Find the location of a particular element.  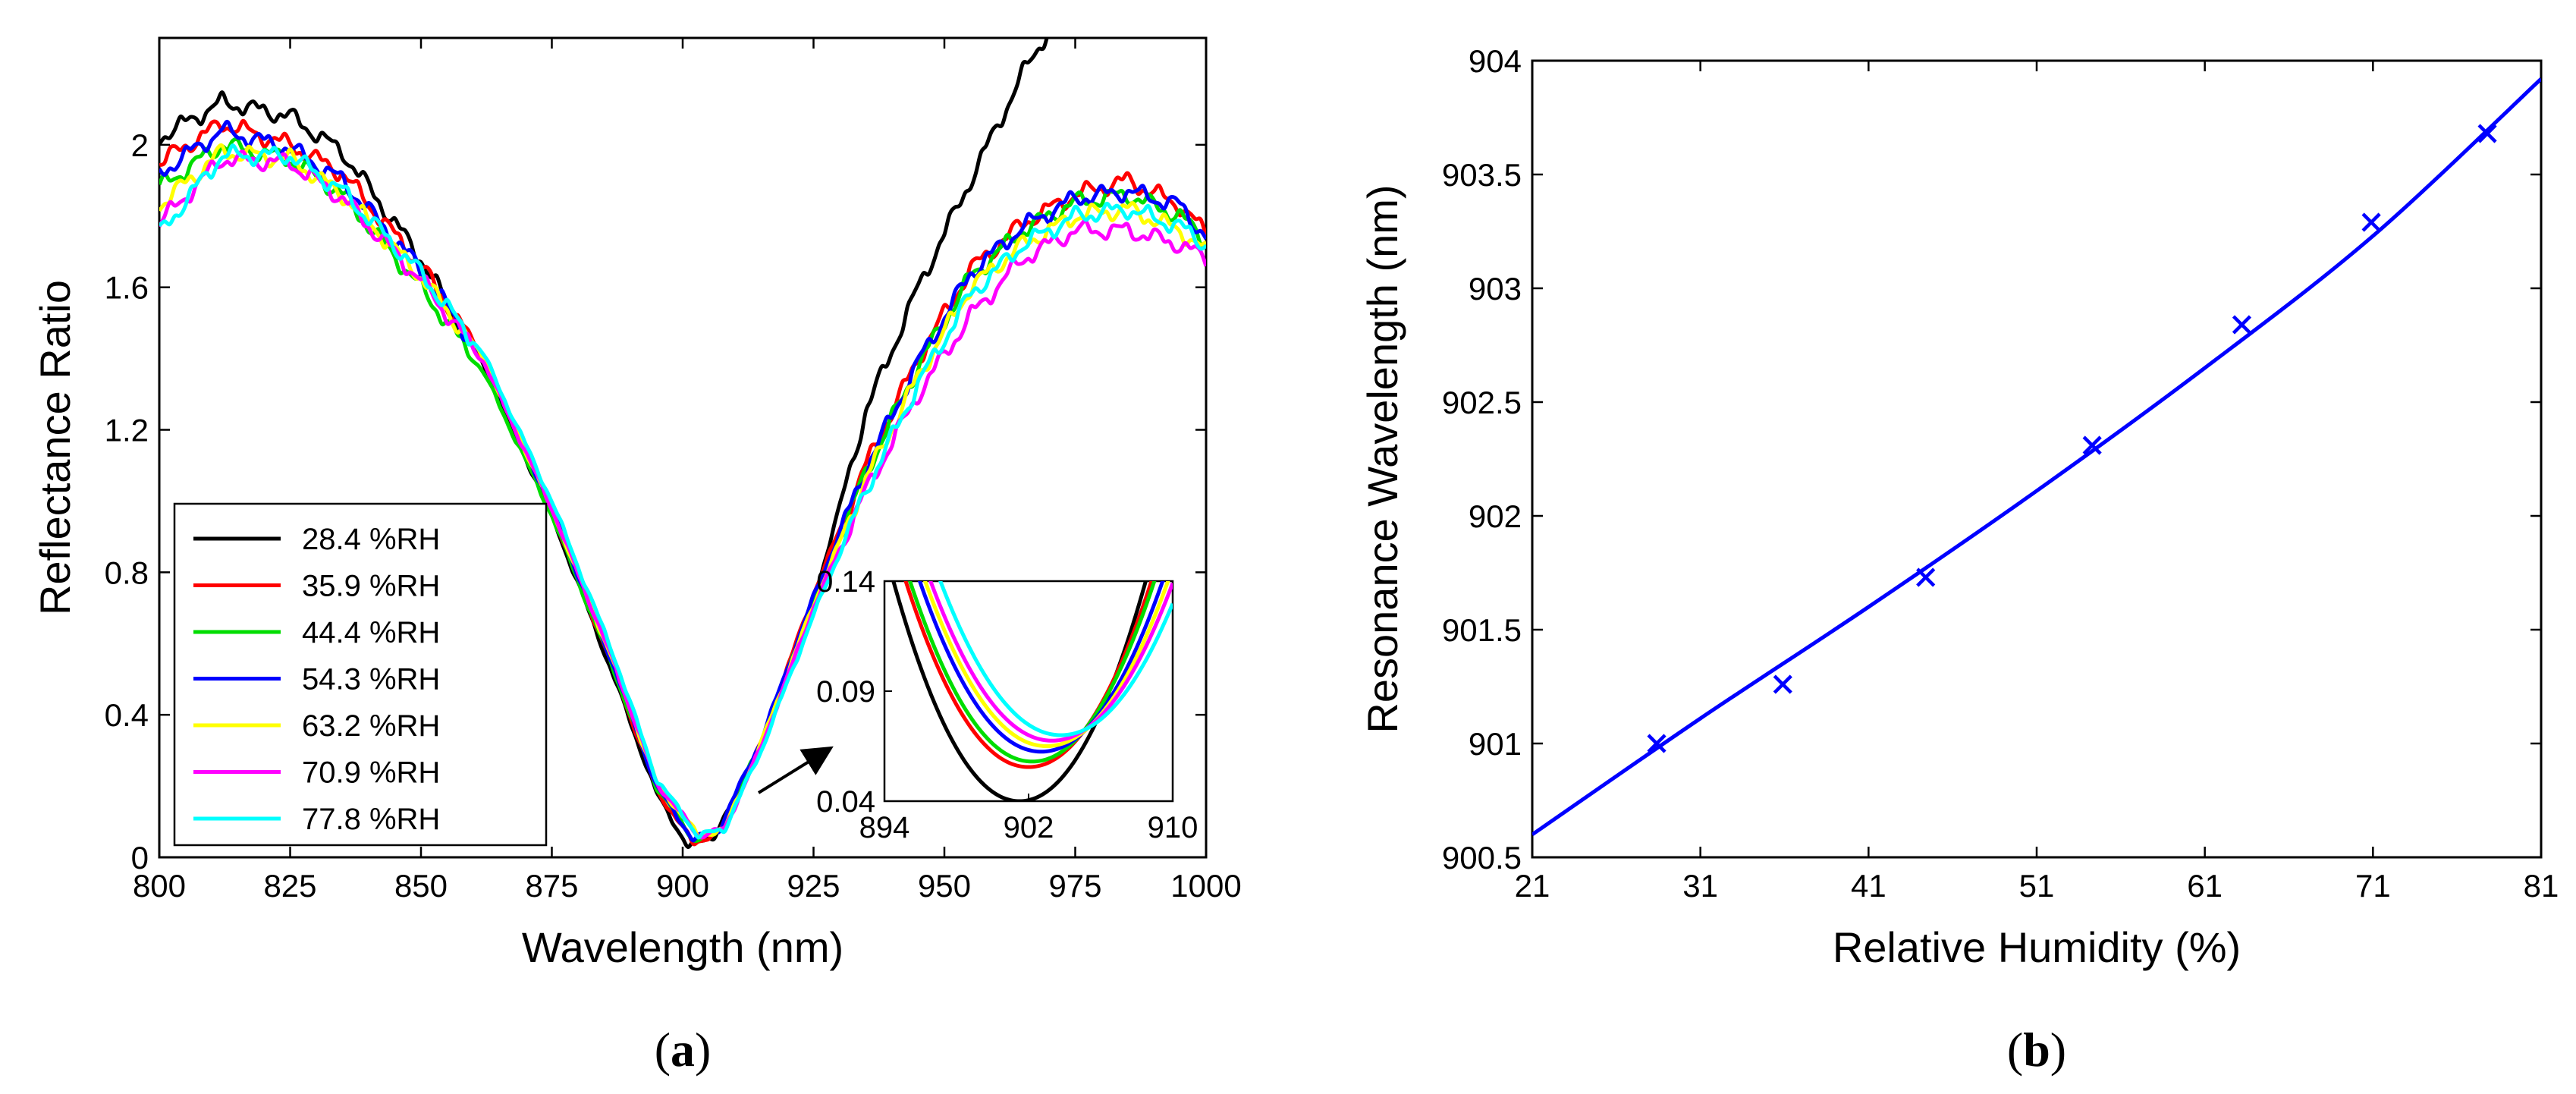

legend-label: 28.4 %RH is located at coordinates (371, 539).